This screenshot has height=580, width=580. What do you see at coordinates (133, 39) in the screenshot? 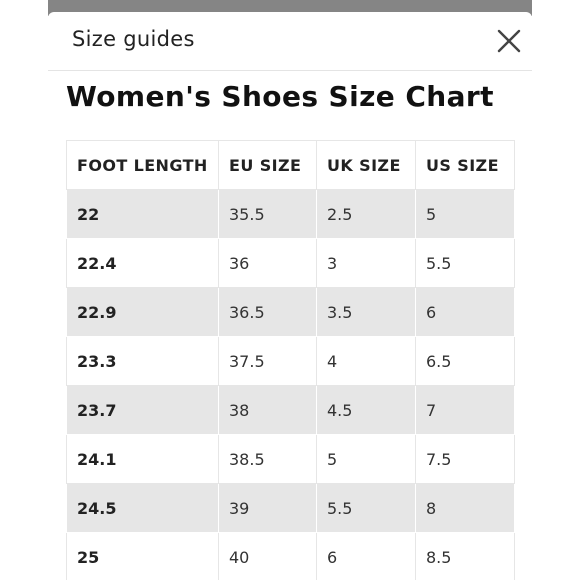
I see `modal-title: Size guides` at bounding box center [133, 39].